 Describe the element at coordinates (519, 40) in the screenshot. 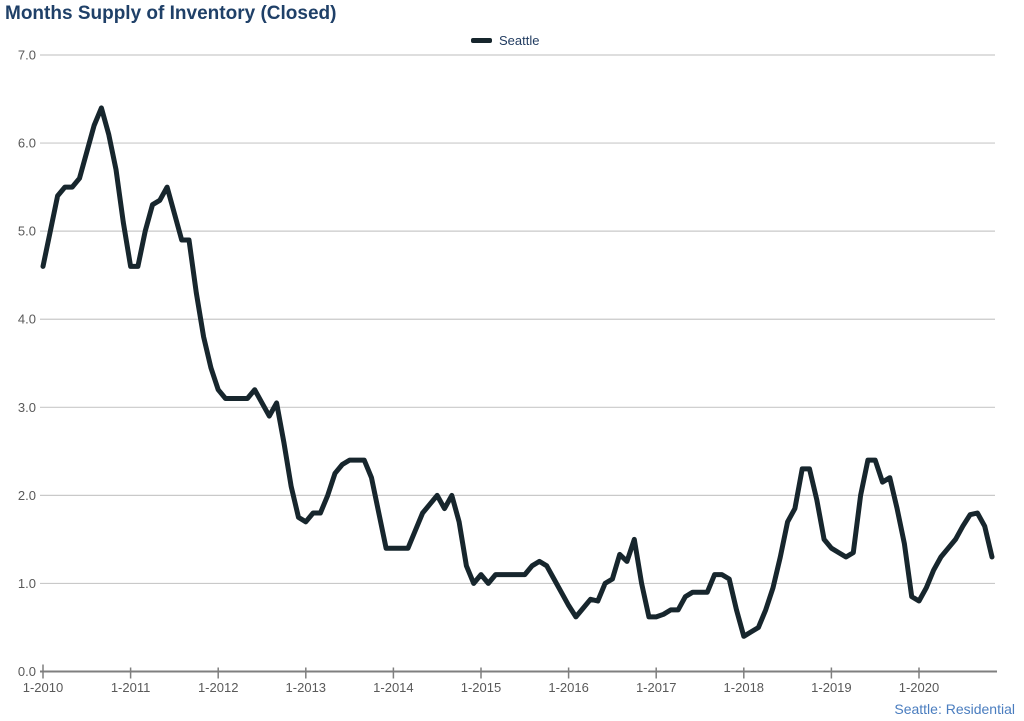

I see `legend-label-seattle: Seattle` at that location.